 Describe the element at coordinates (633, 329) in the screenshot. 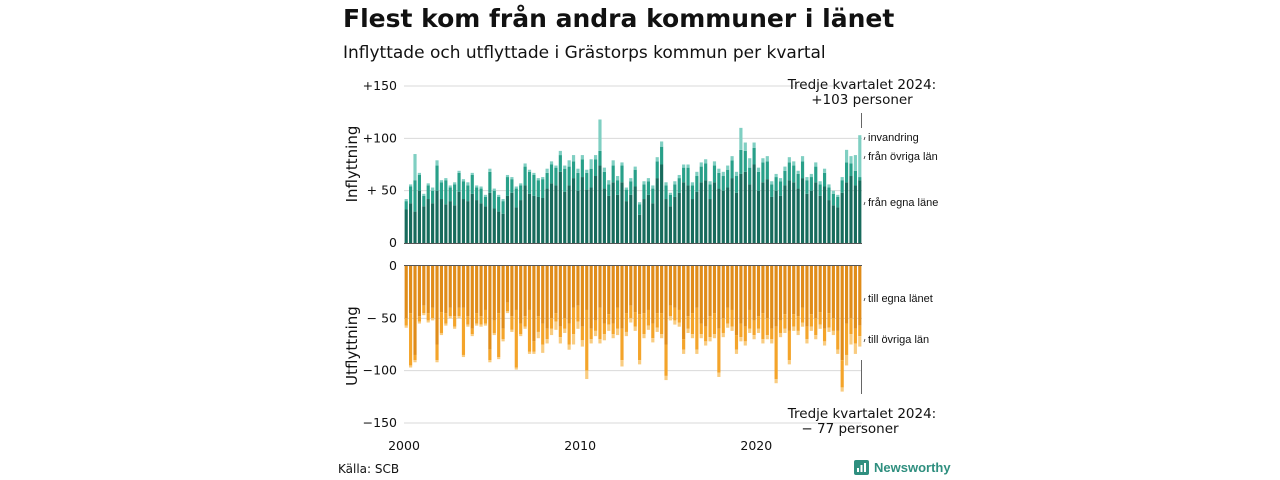

I see `outflow-bars` at that location.